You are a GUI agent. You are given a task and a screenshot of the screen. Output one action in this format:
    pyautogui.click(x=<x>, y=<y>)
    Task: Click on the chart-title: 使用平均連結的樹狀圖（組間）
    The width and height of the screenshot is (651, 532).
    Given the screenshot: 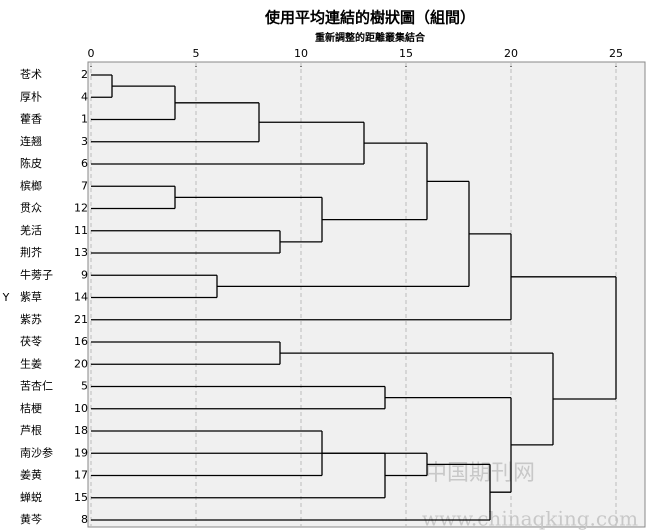 What is the action you would take?
    pyautogui.click(x=369, y=18)
    